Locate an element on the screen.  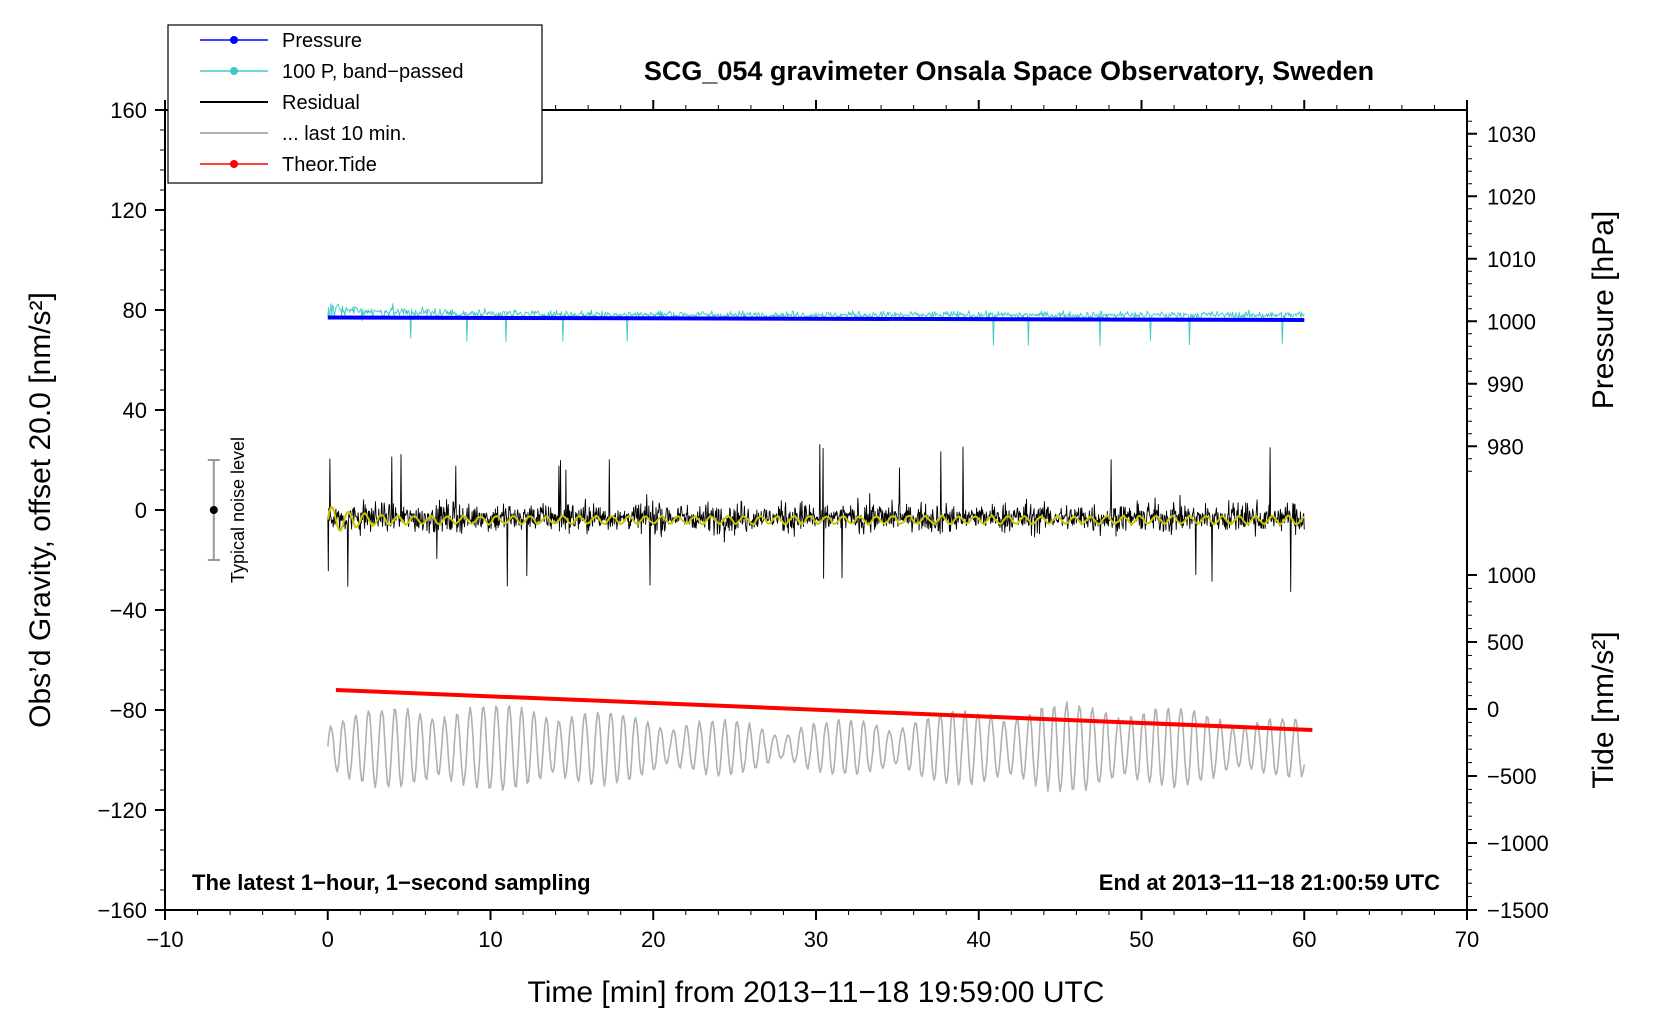
y-axis-label-left: Obs’d Gravity, offset 20.0 [nm/s²] is located at coordinates (40, 510).